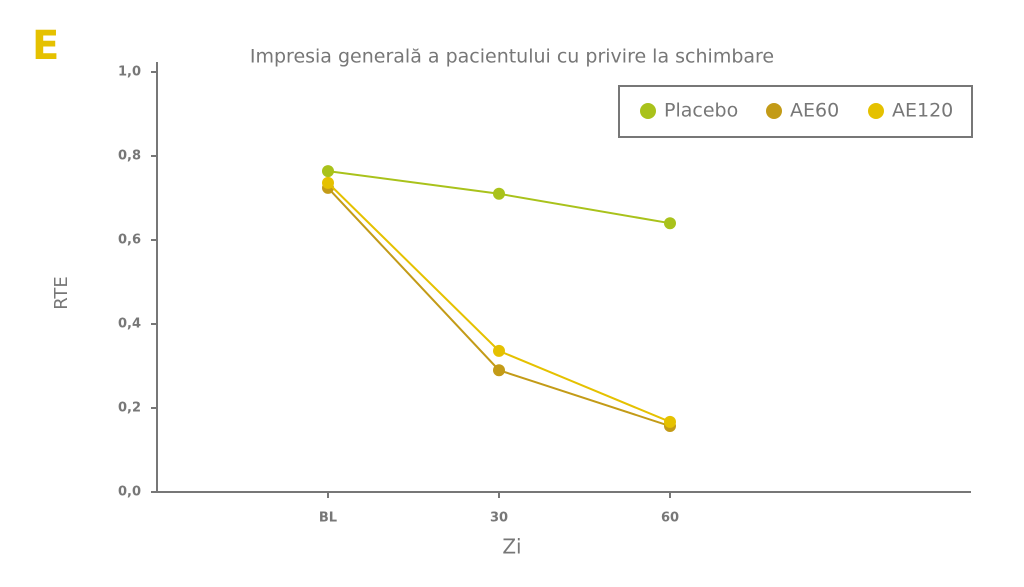  Describe the element at coordinates (129, 72) in the screenshot. I see `y-tick-label: 1,0` at that location.